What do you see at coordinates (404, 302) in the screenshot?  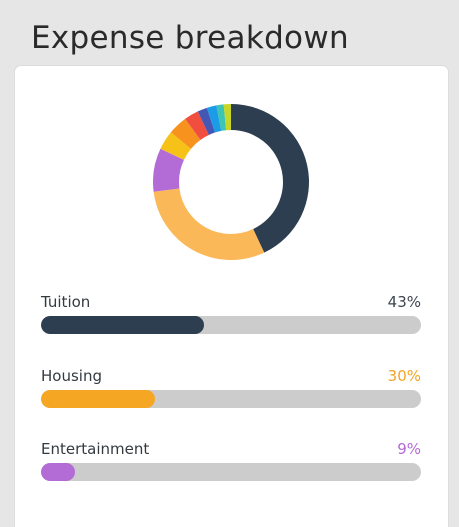 I see `bar-value-label: 43%` at bounding box center [404, 302].